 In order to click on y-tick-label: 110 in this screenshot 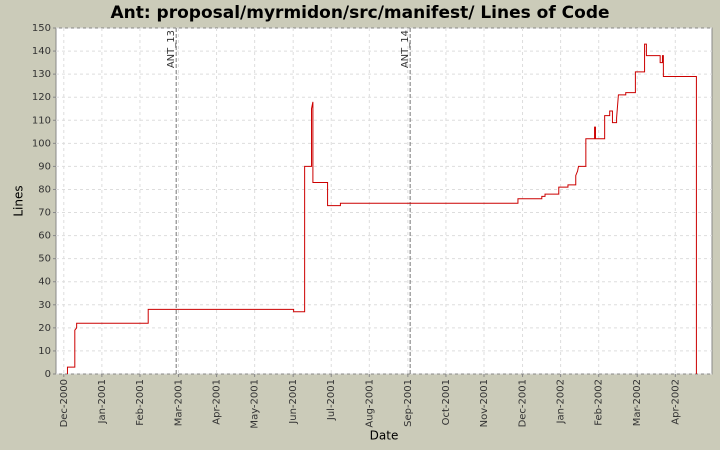, I will do `click(41, 120)`.